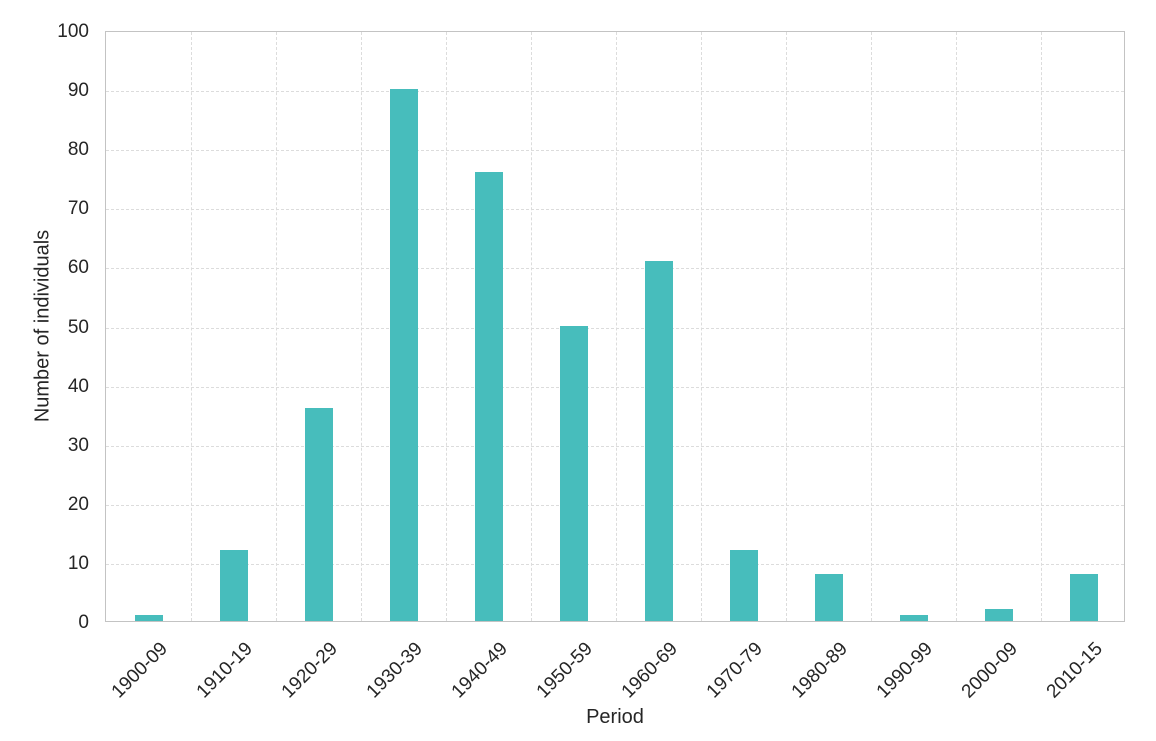  Describe the element at coordinates (564, 670) in the screenshot. I see `x-tick-label: 1950-59` at that location.